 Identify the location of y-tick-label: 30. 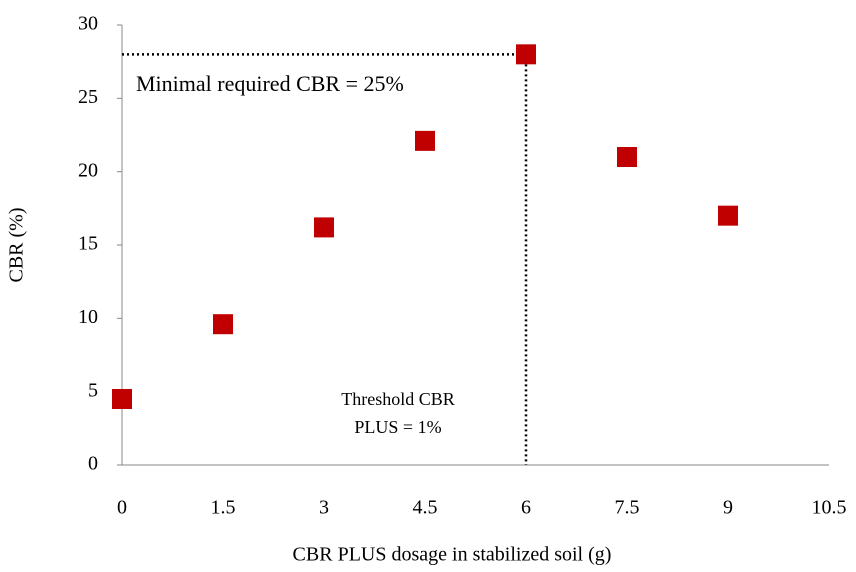
(88, 24).